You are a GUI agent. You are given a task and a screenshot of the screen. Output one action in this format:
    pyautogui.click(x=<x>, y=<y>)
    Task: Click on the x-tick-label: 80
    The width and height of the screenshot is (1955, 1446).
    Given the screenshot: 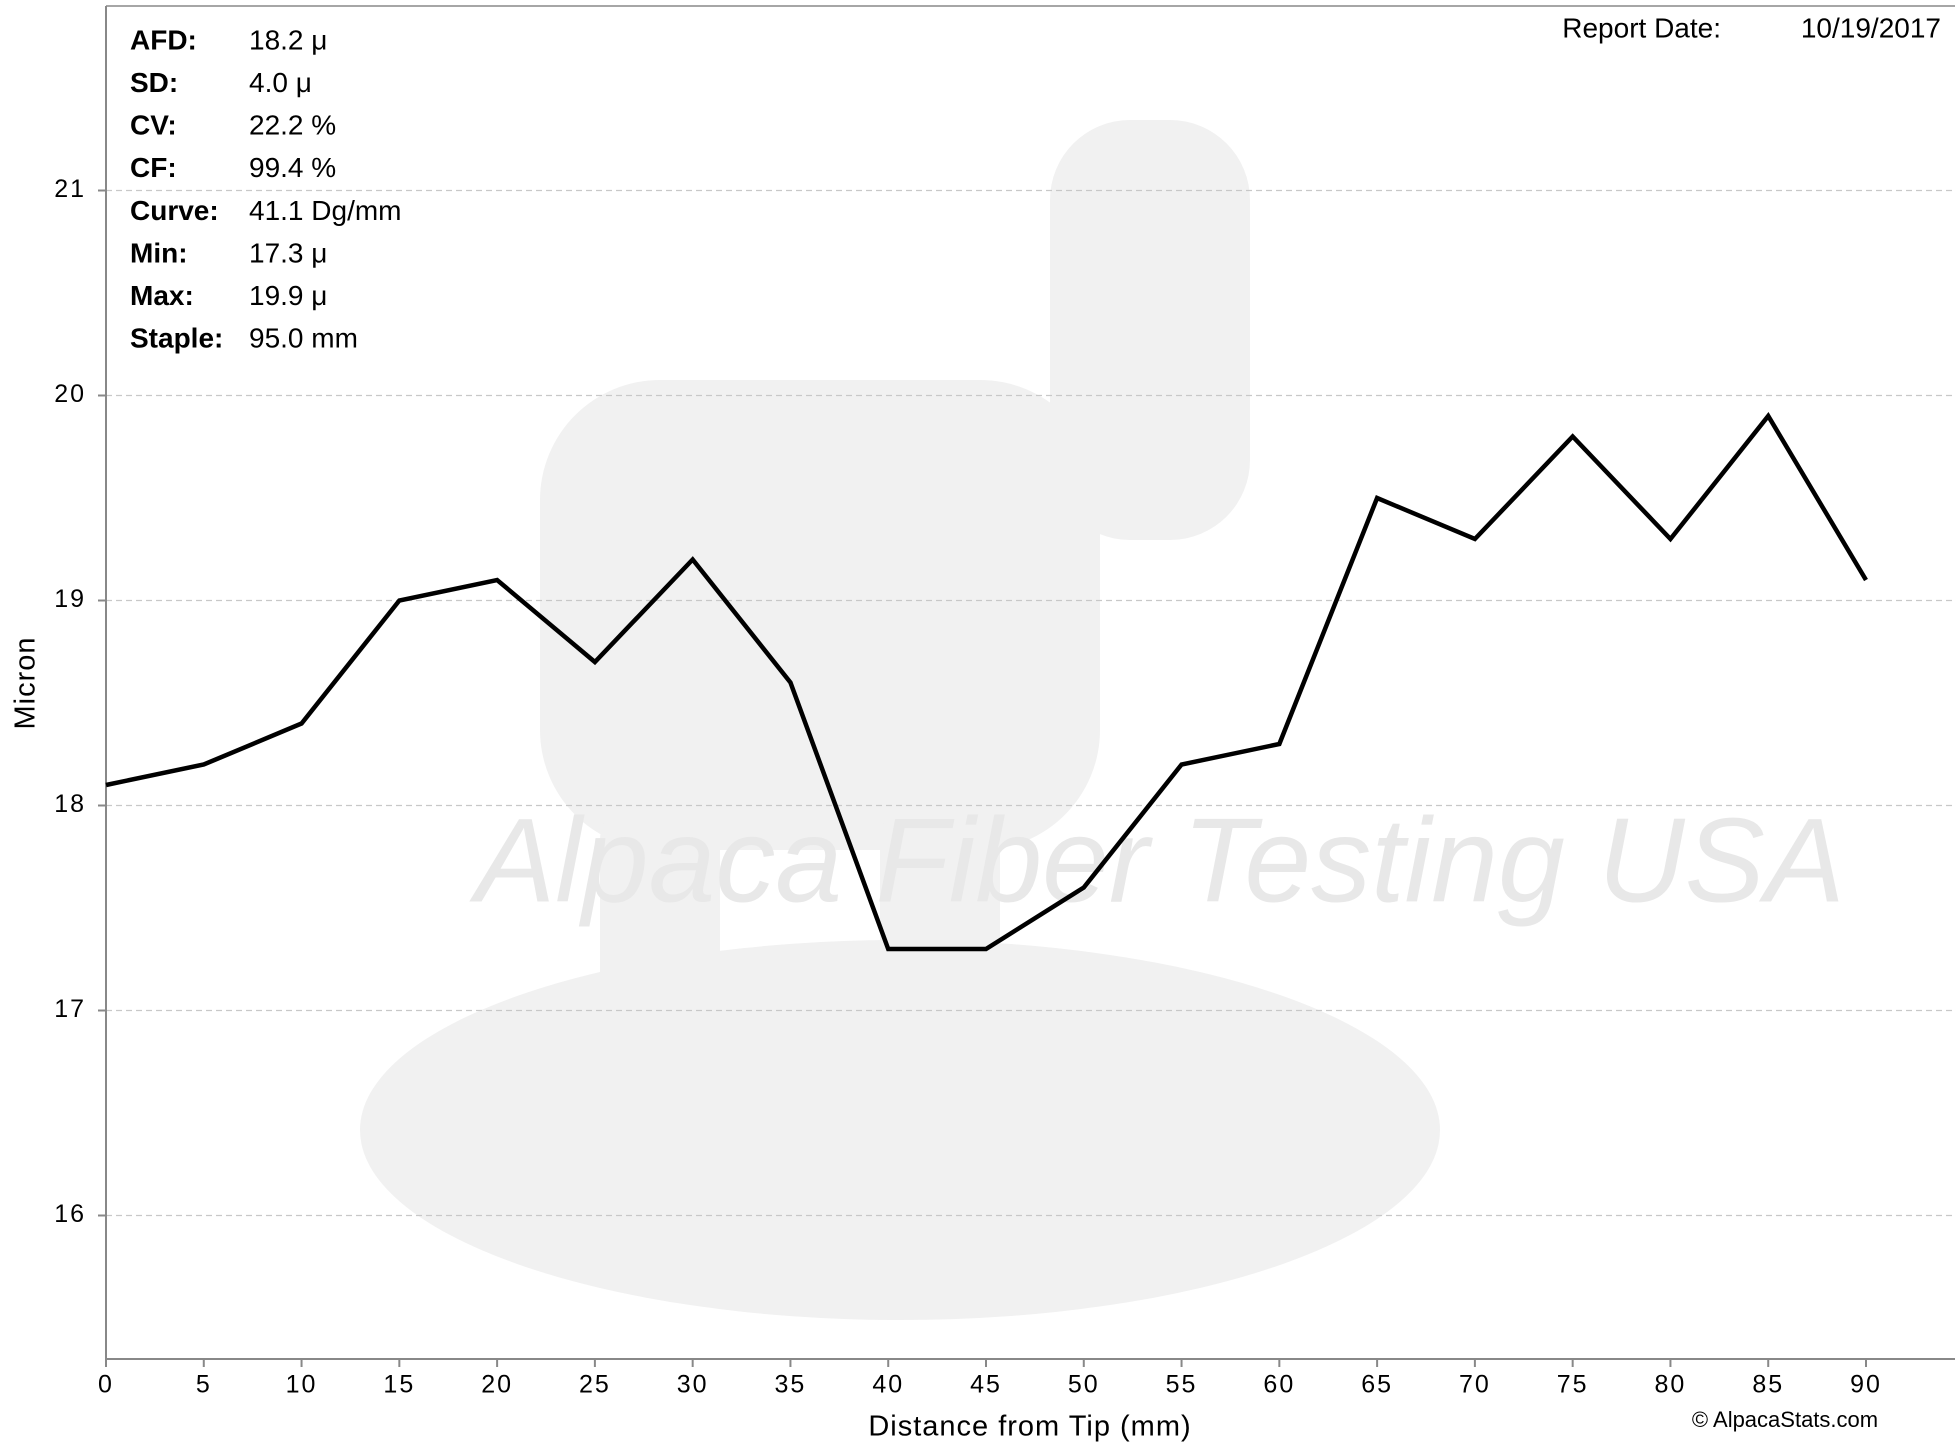 What is the action you would take?
    pyautogui.click(x=1671, y=1385)
    